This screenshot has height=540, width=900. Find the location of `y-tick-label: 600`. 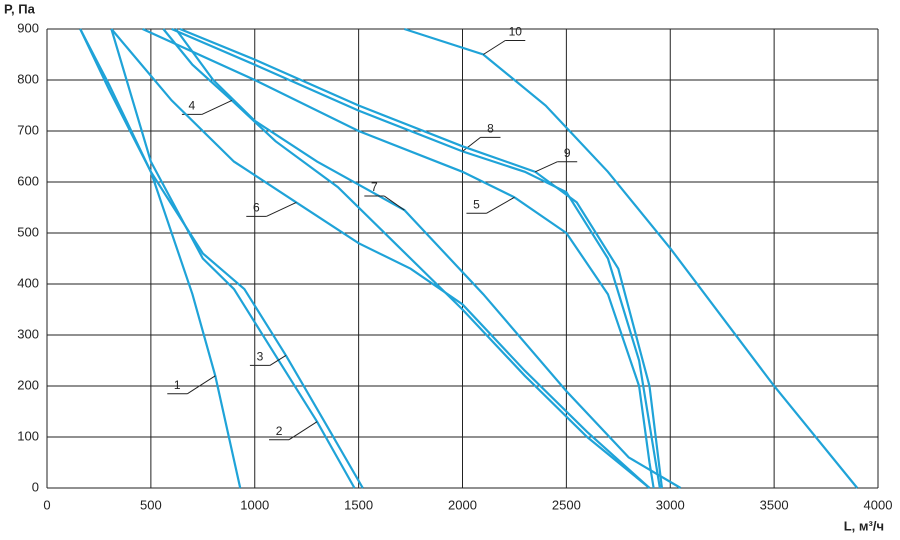

y-tick-label: 600 is located at coordinates (28, 180).